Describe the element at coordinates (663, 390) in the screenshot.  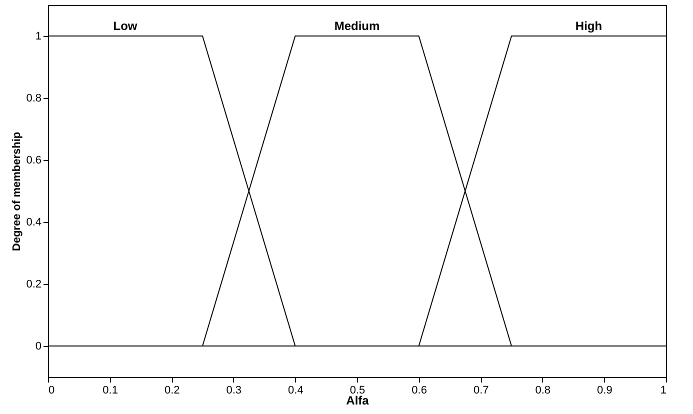
I see `x-tick-label: 1` at that location.